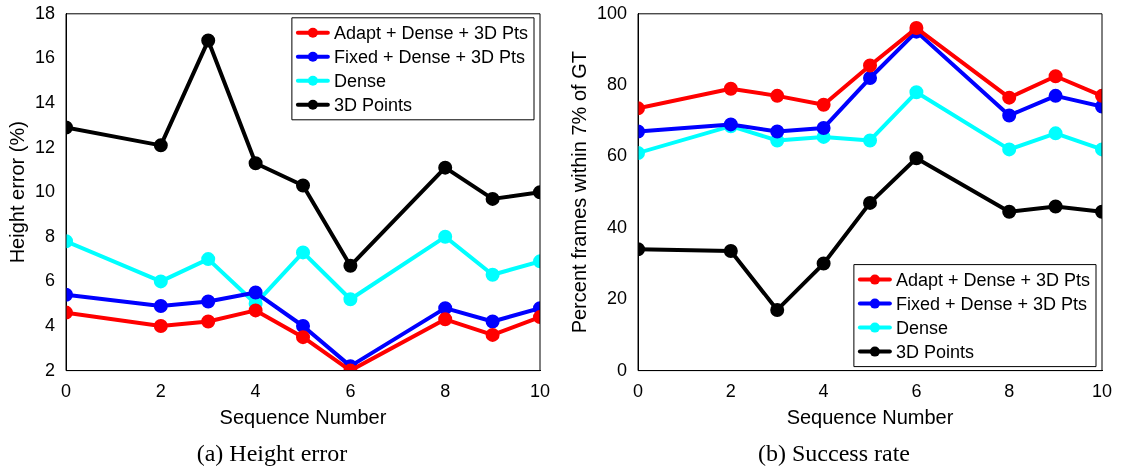 Image resolution: width=1124 pixels, height=473 pixels. What do you see at coordinates (578, 192) in the screenshot?
I see `y-axis-title: Percent frames within 7% of GT` at bounding box center [578, 192].